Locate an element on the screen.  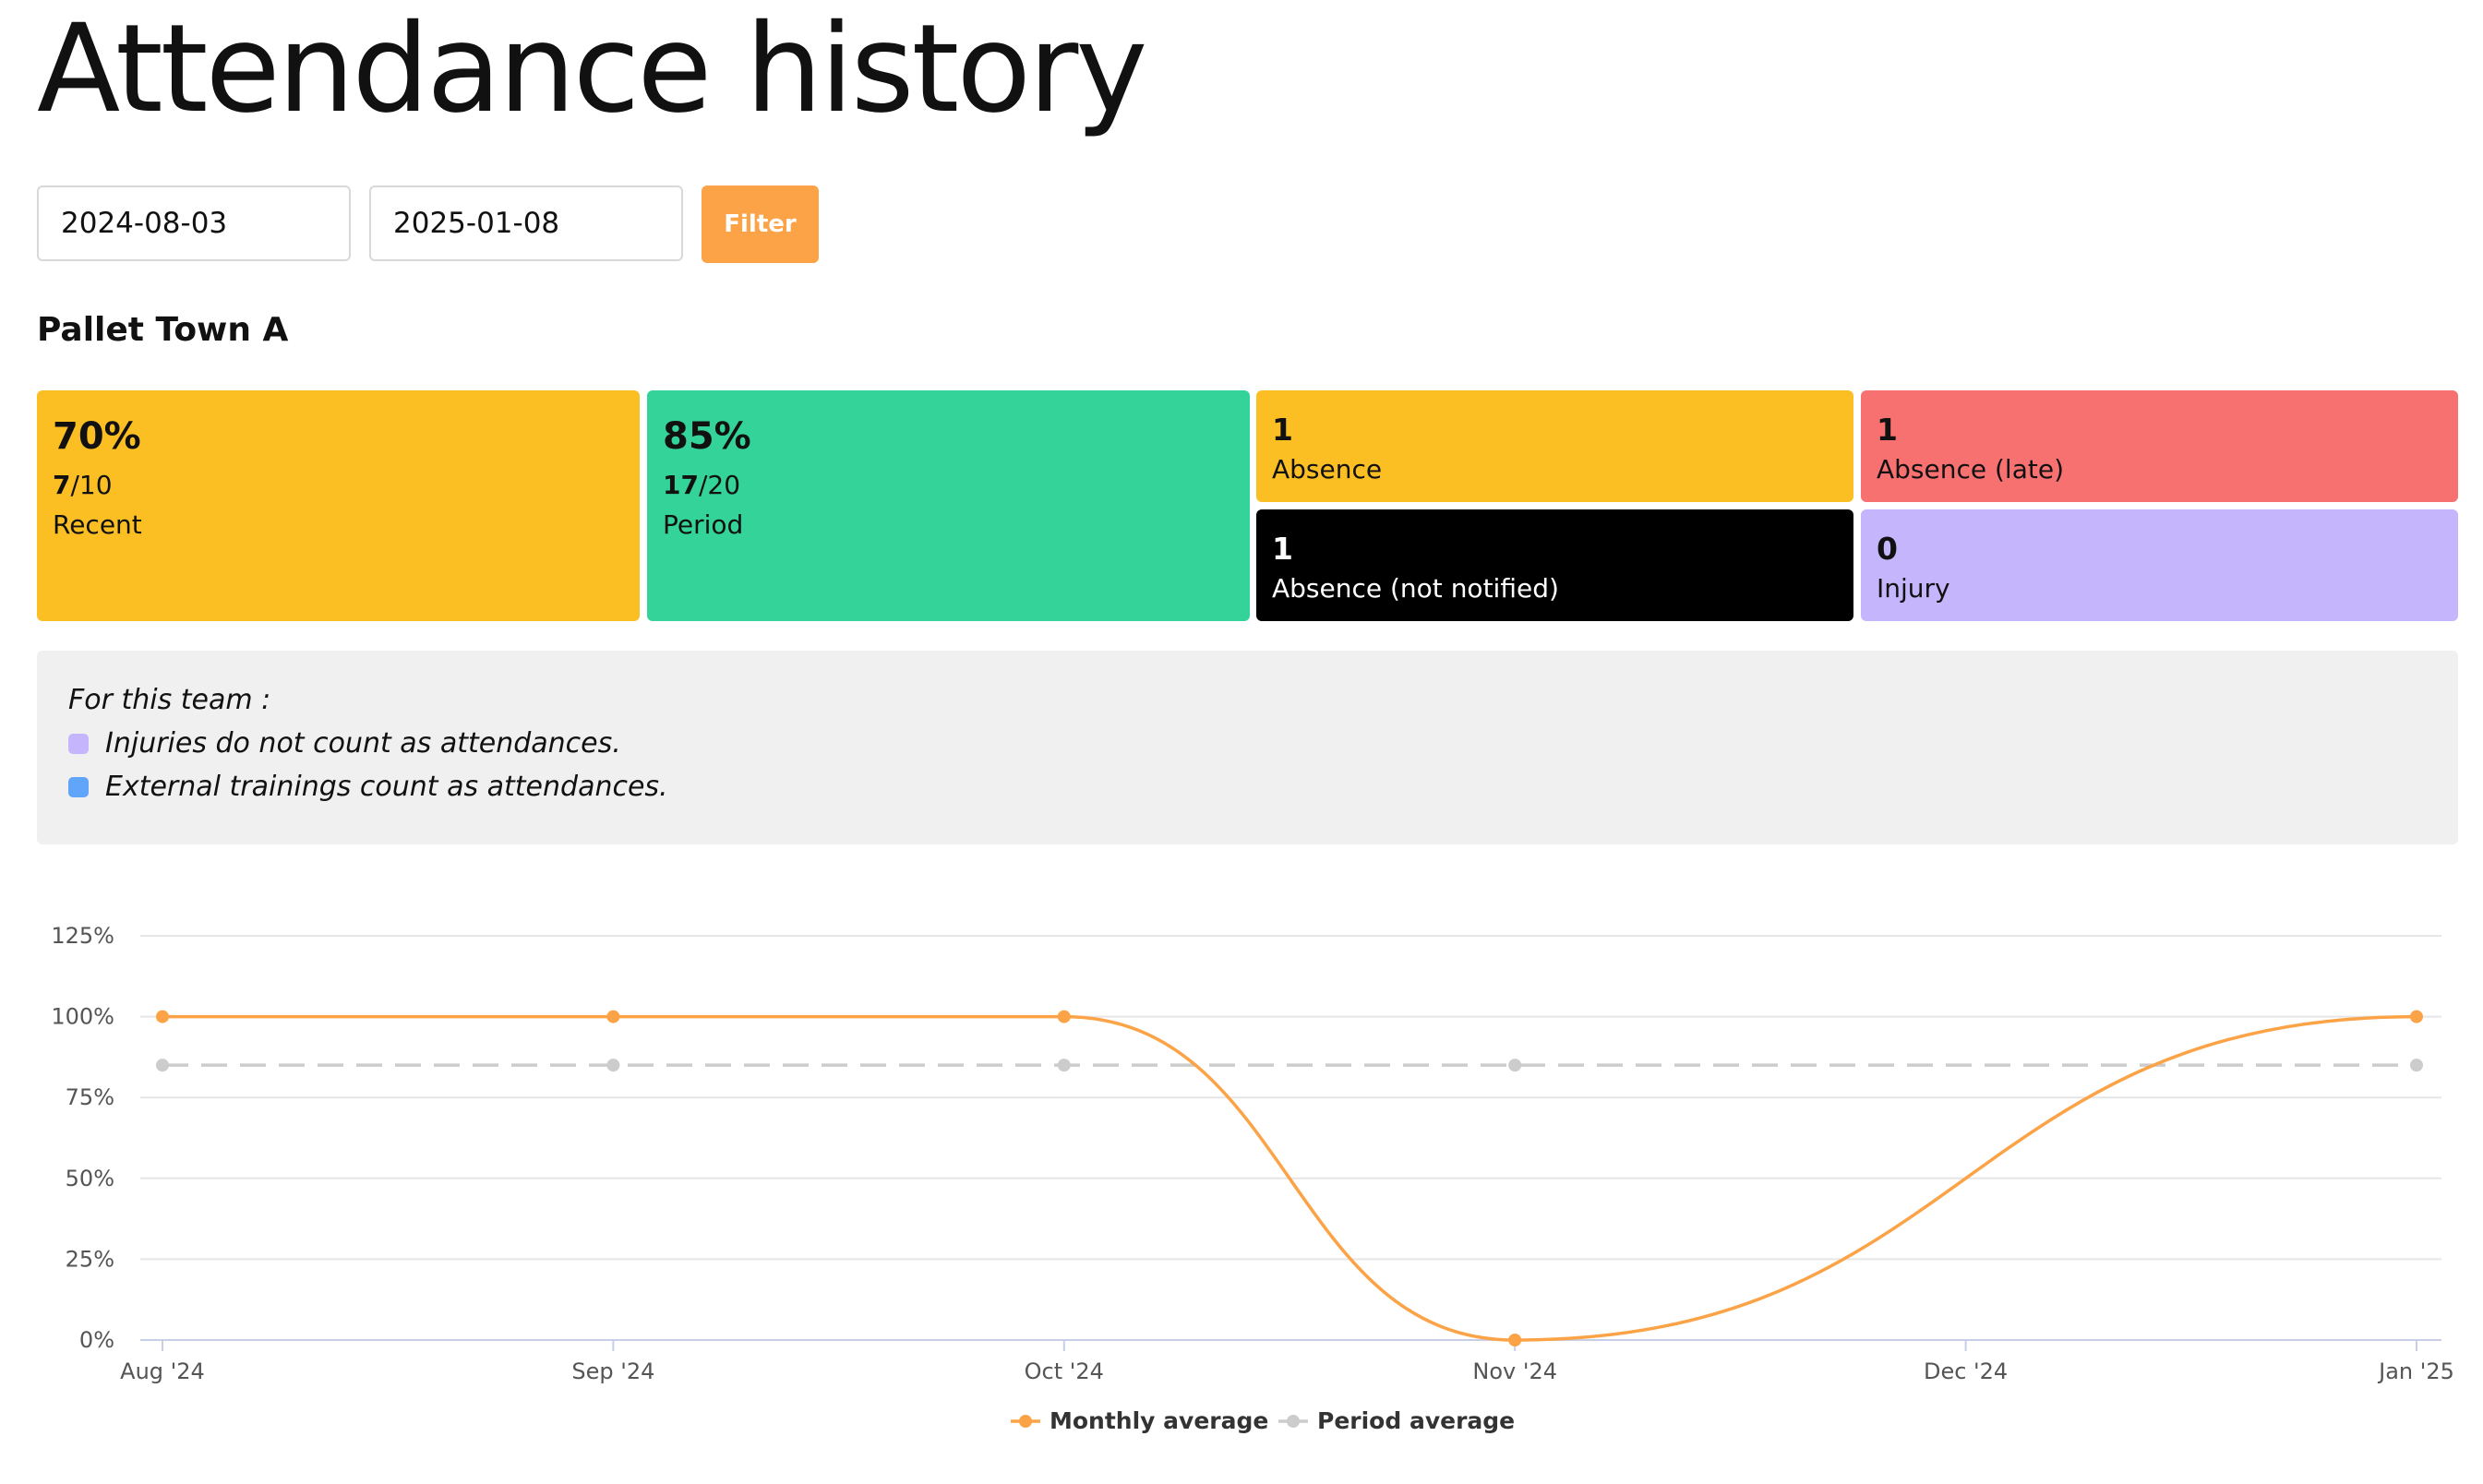
absence-late-label: Absence (late) is located at coordinates (1971, 469).